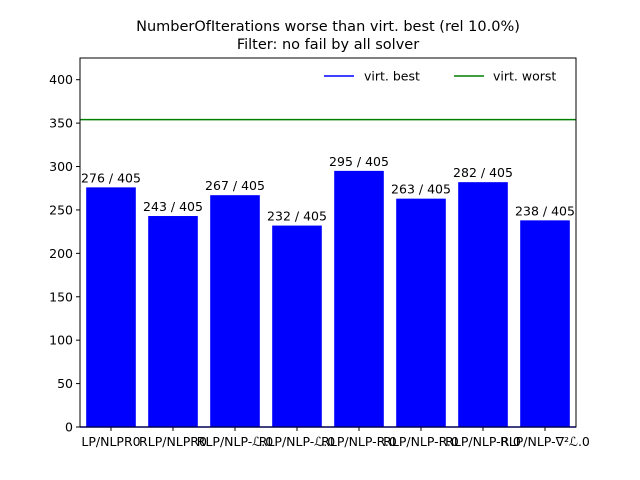  Describe the element at coordinates (173, 441) in the screenshot. I see `x-tick-label-1: RLP/NLPR0` at that location.